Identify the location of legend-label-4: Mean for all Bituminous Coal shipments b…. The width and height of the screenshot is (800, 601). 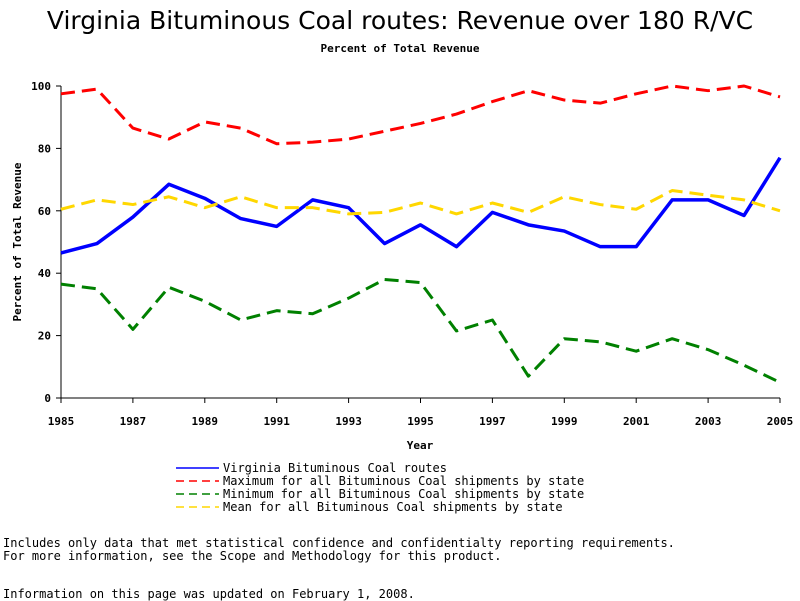
(393, 507).